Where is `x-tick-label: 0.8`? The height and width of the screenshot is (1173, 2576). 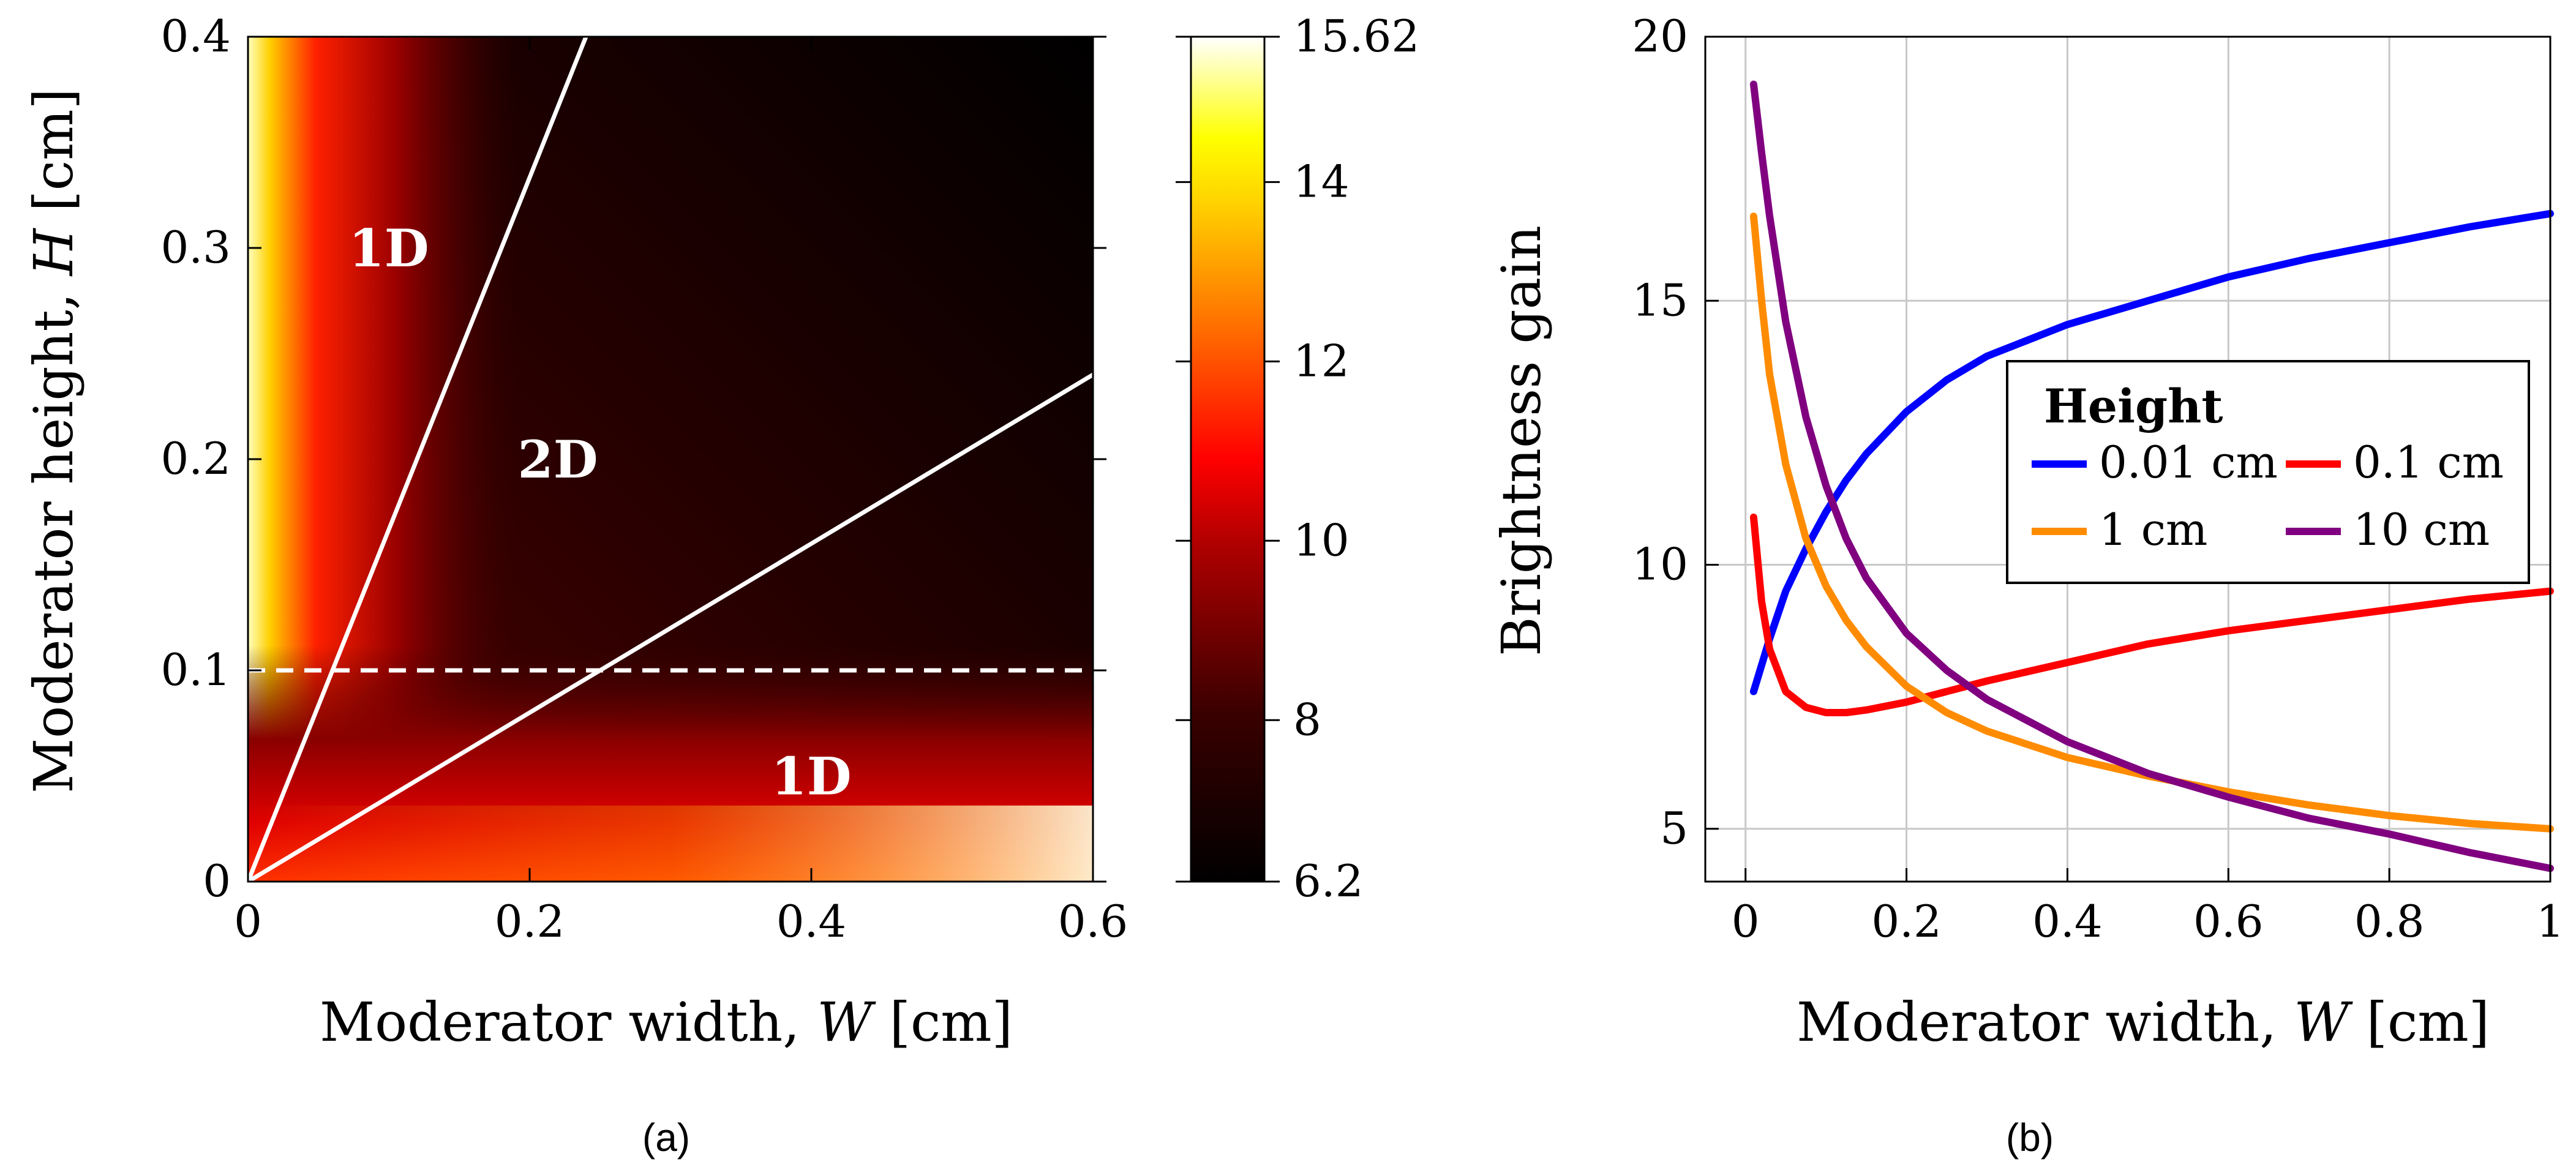
x-tick-label: 0.8 is located at coordinates (2389, 921).